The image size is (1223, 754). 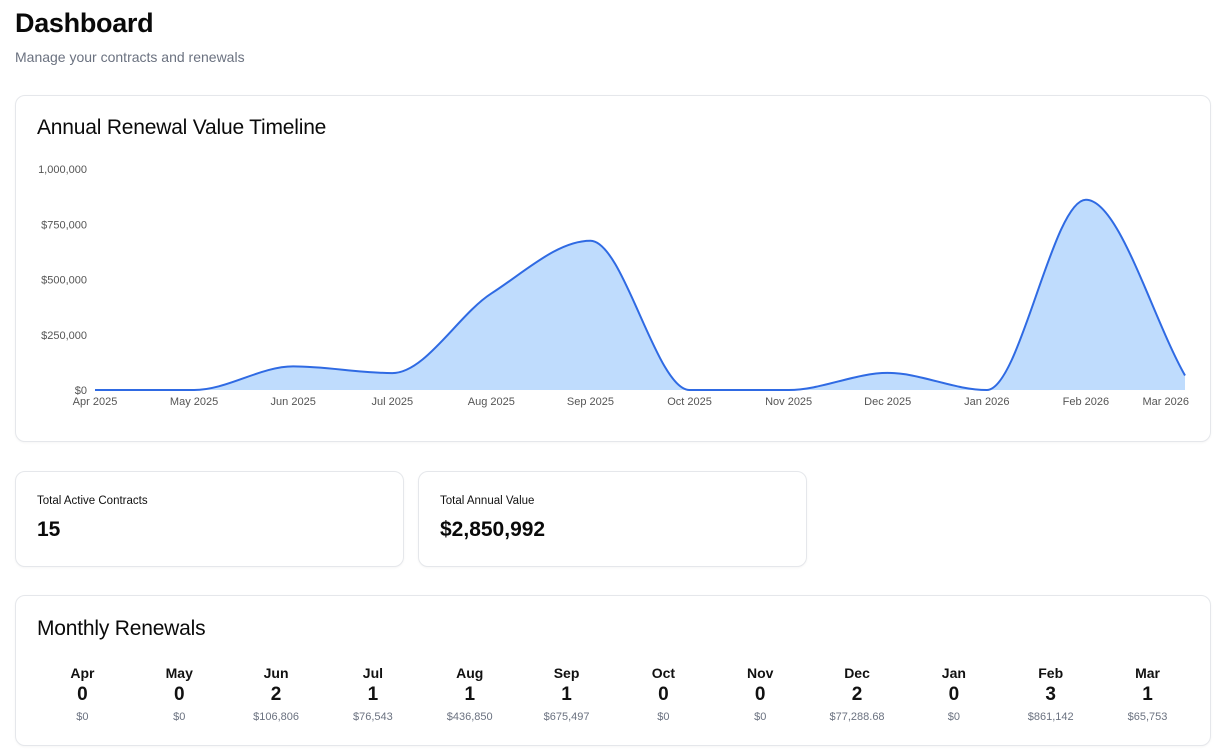 I want to click on x-tick-label: Oct 2025, so click(x=689, y=402).